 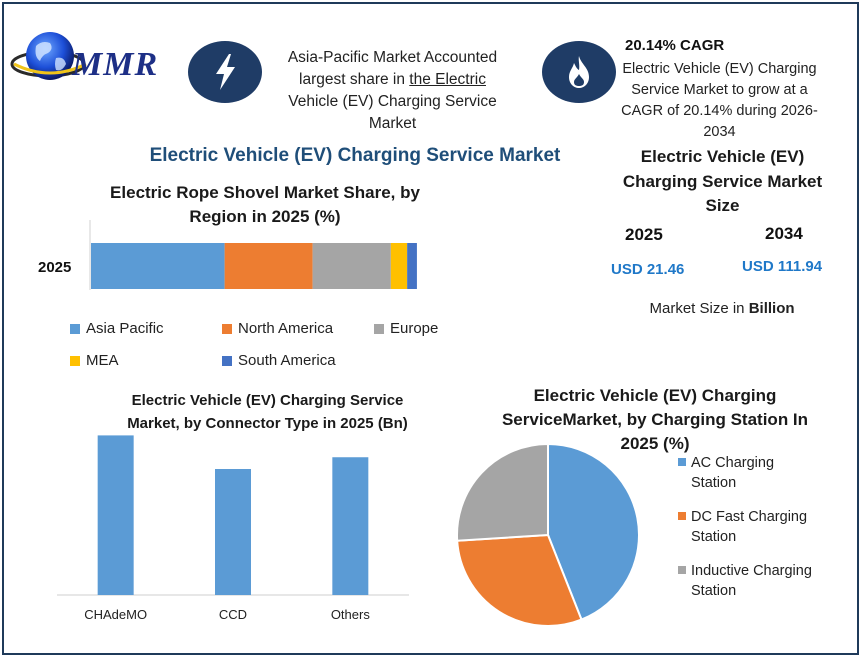 I want to click on legend-item-south-america: South America, so click(x=279, y=360).